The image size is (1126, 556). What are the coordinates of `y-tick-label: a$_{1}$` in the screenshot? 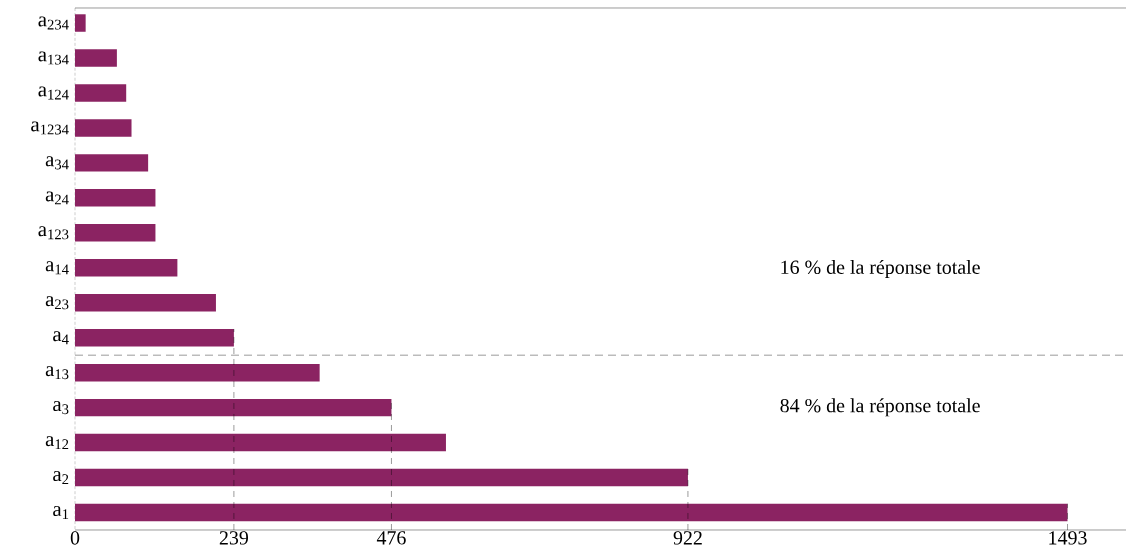 It's located at (61, 512).